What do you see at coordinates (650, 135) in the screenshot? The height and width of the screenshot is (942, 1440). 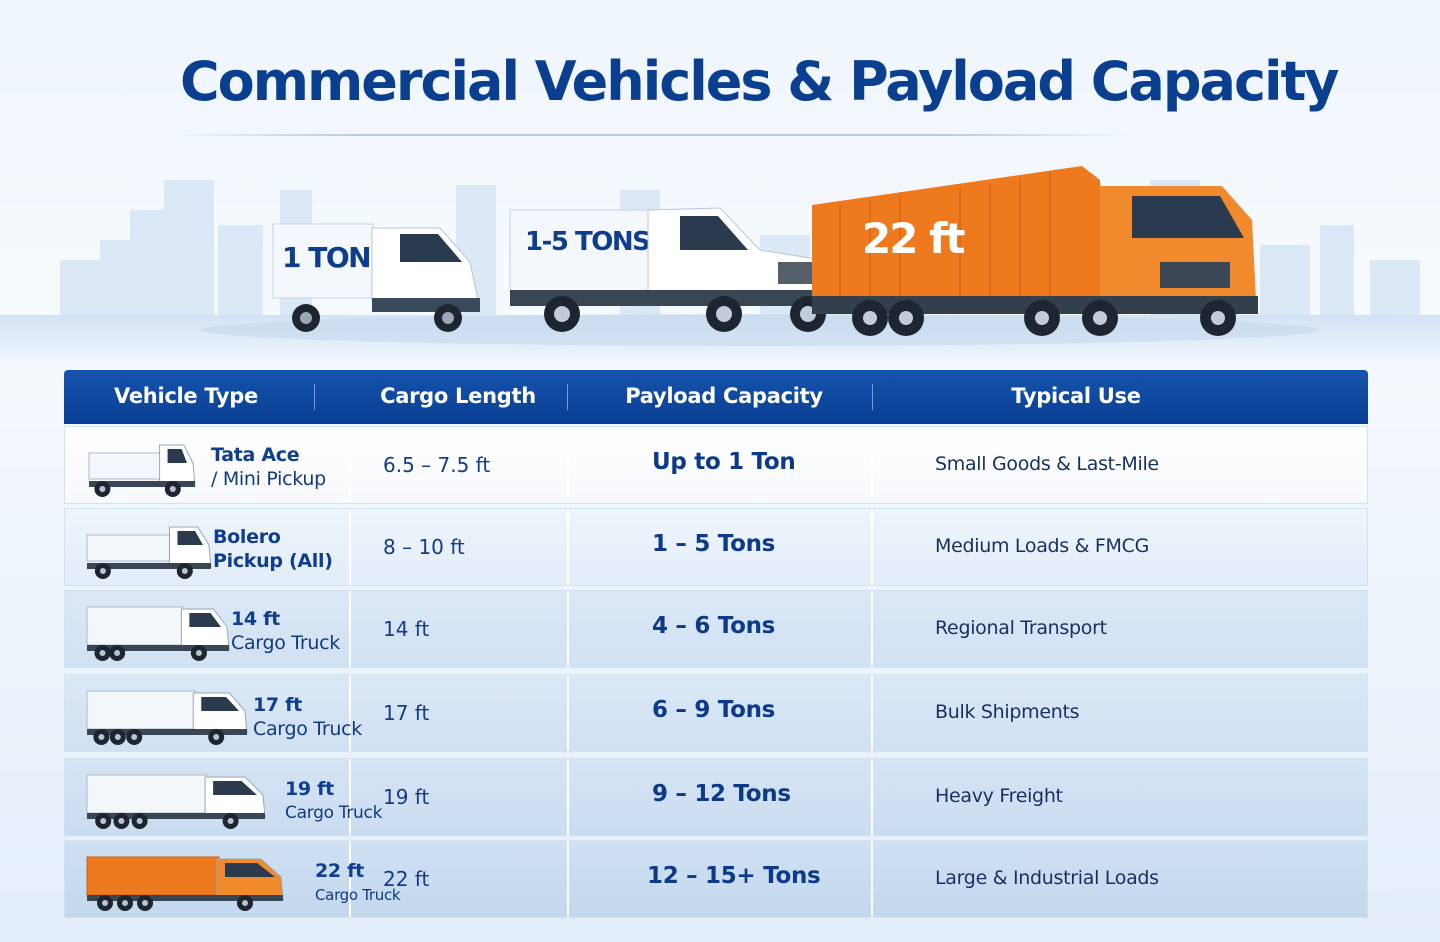 I see `title-divider` at bounding box center [650, 135].